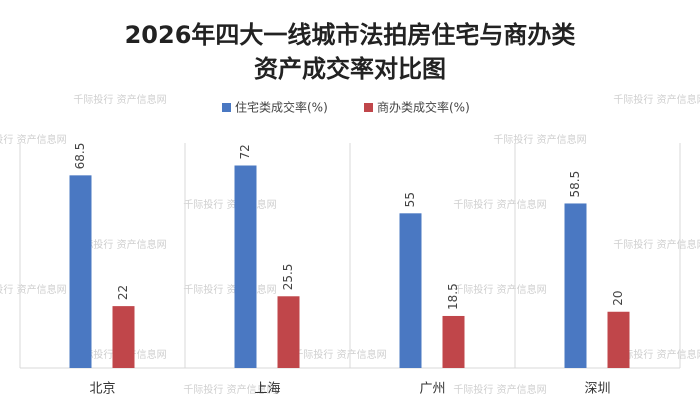 The height and width of the screenshot is (410, 700). I want to click on chart-title: 资产成交率对比图, so click(350, 69).